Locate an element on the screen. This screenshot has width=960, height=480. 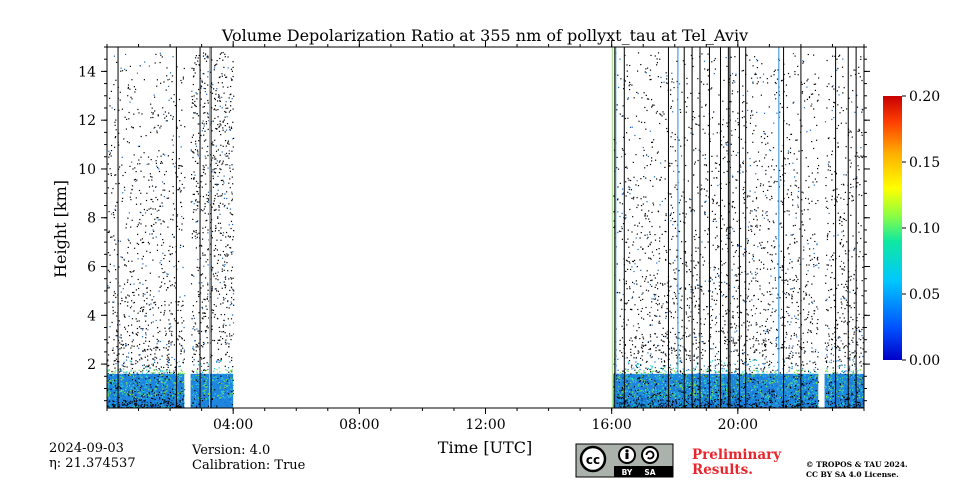
x-axis-label: Time [UTC] is located at coordinates (485, 447).